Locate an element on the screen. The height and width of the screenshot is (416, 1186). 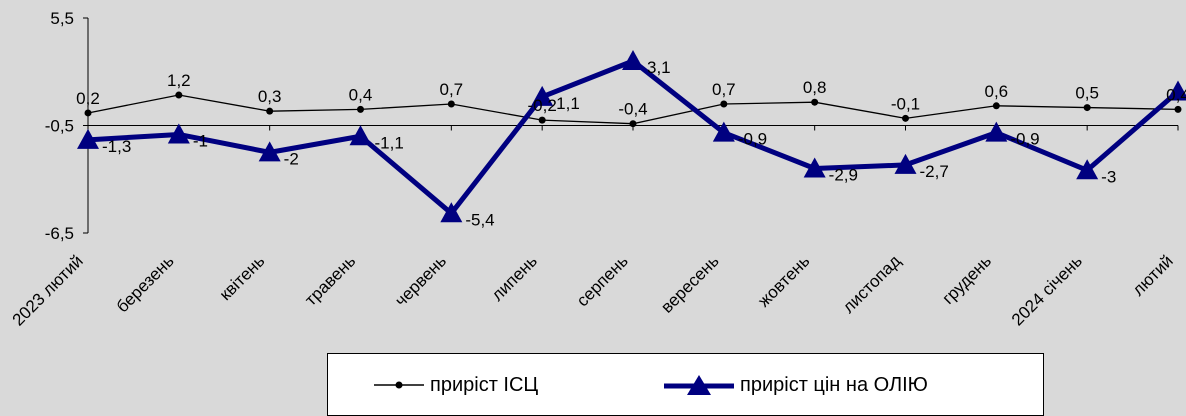
x-tick-label: листопад is located at coordinates (871, 283).